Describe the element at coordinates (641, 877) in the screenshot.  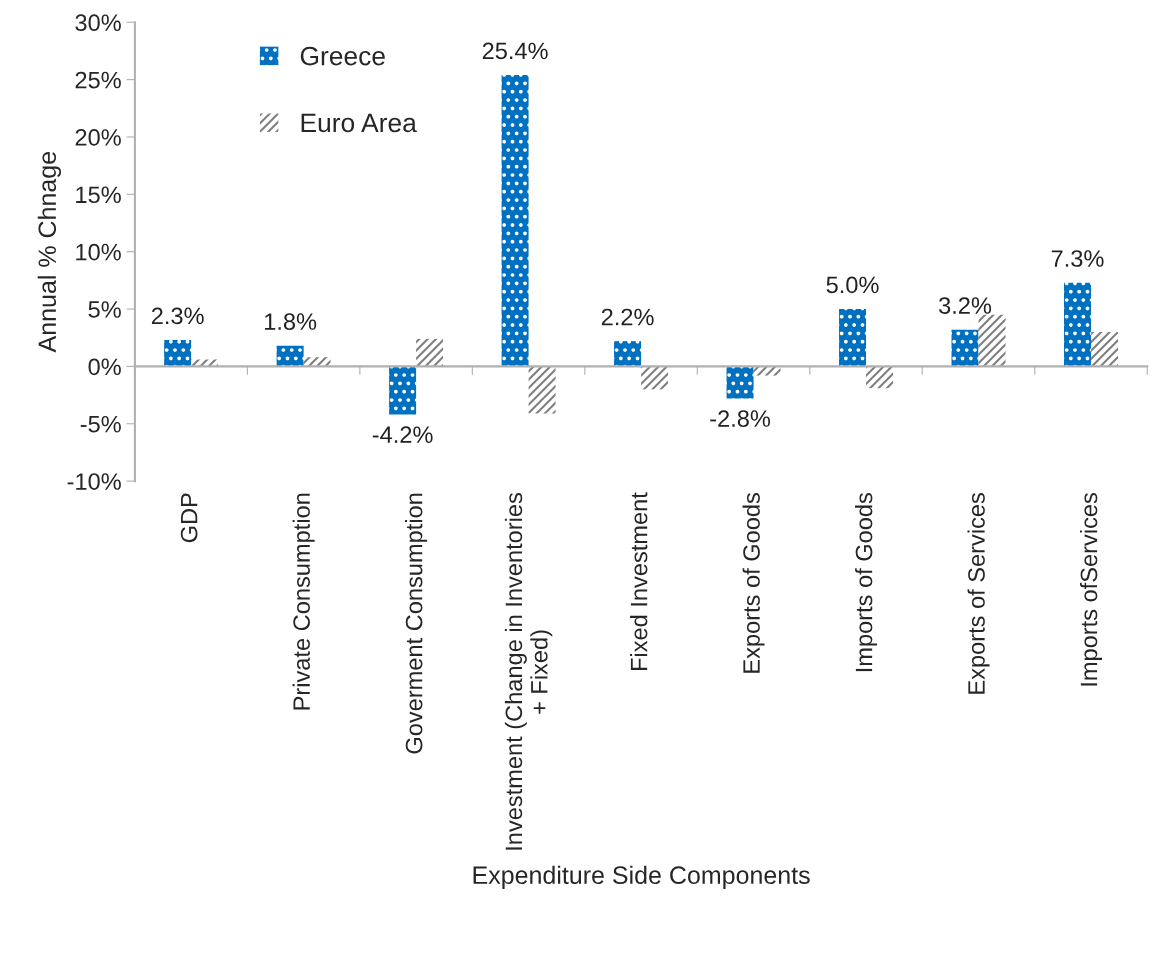
I see `x-axis-title: Expenditure Side Components` at that location.